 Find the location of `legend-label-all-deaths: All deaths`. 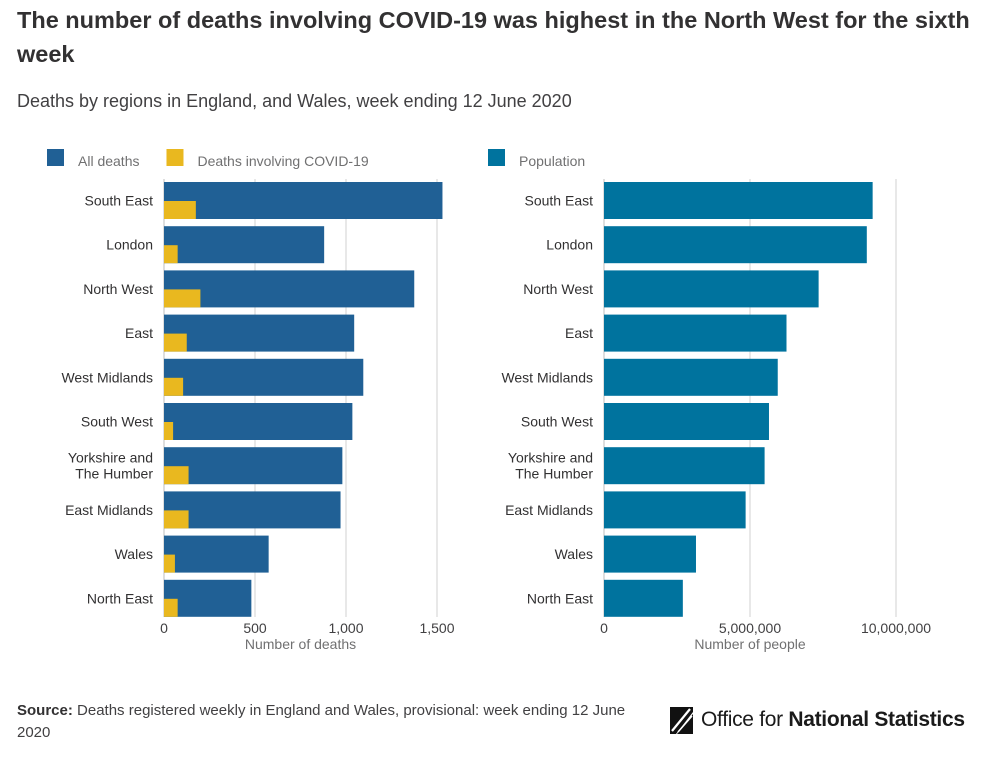

legend-label-all-deaths: All deaths is located at coordinates (108, 161).